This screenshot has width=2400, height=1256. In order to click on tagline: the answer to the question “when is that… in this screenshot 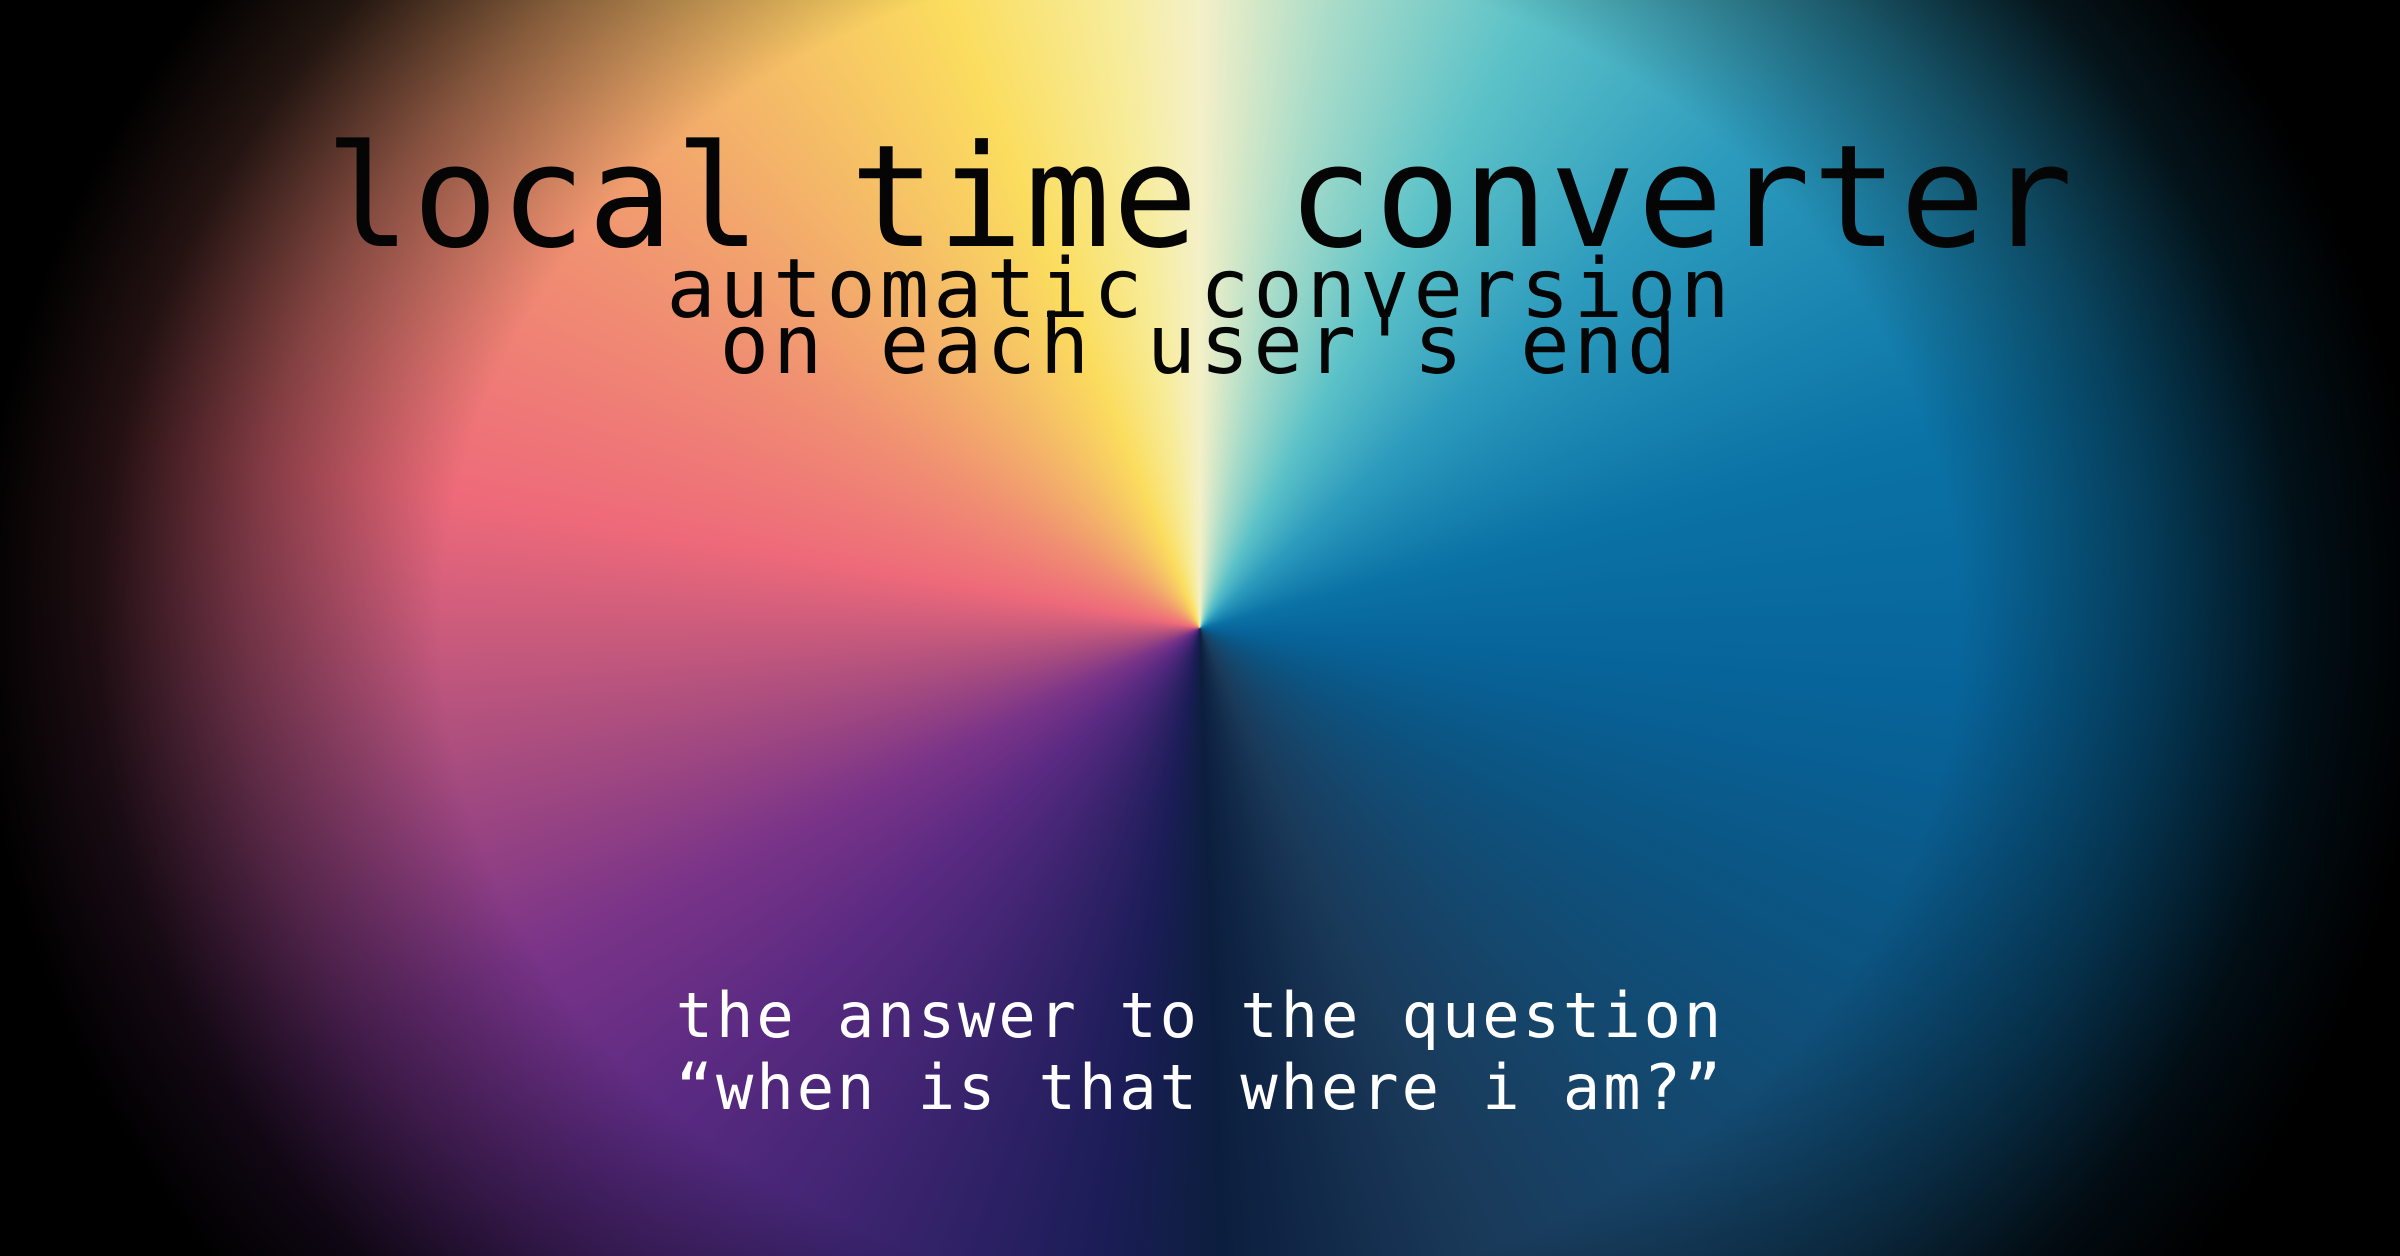, I will do `click(1200, 1052)`.